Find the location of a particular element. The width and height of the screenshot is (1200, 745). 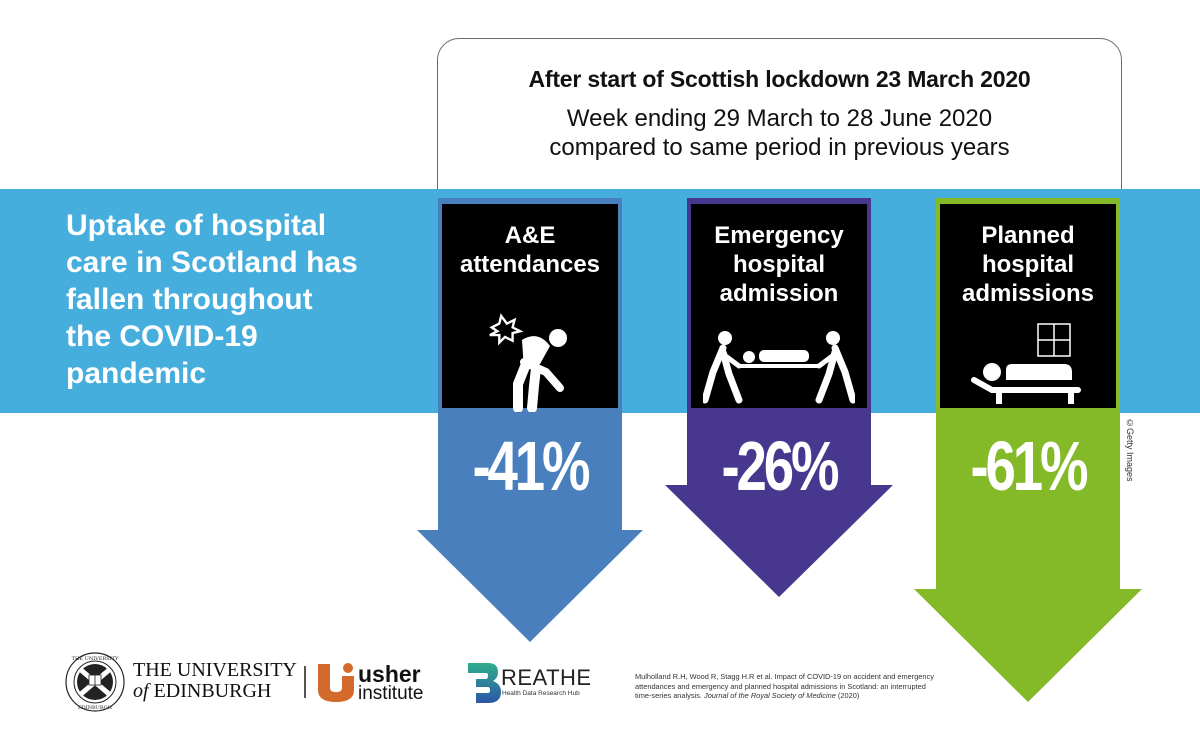

svg-text: EDINBURGH is located at coordinates (95, 708).